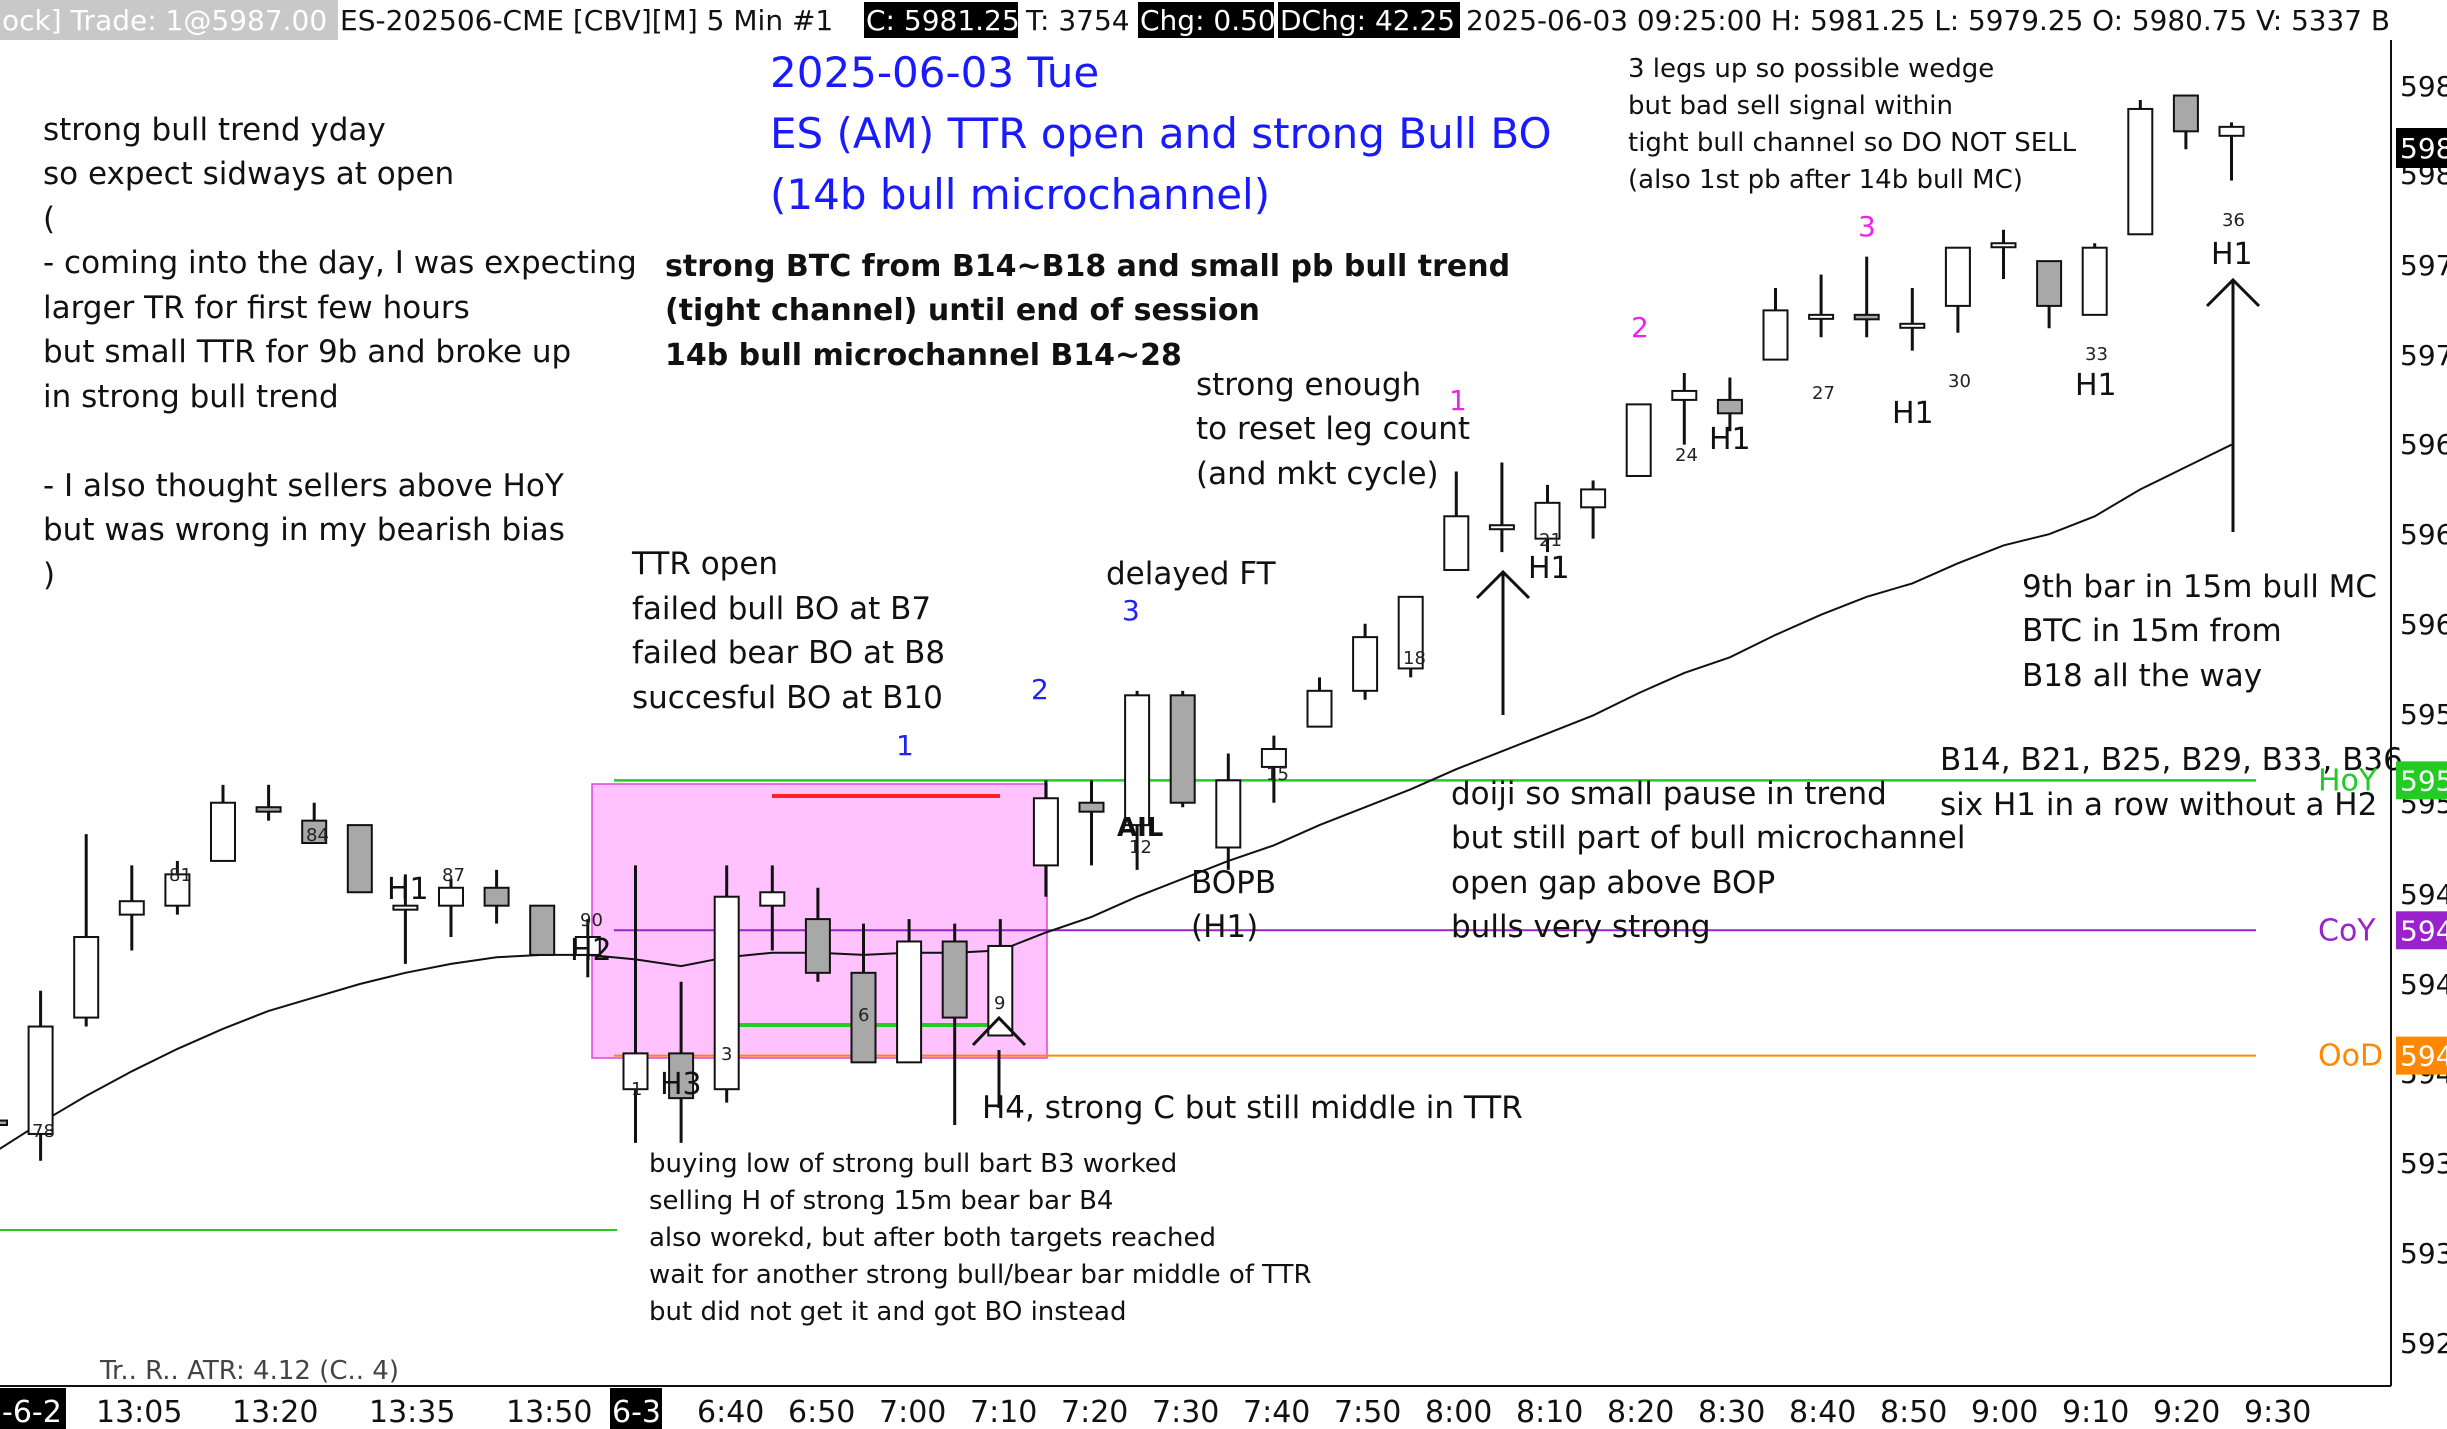 The image size is (2447, 1429). Describe the element at coordinates (549, 1412) in the screenshot. I see `time-tick: 13:50` at that location.